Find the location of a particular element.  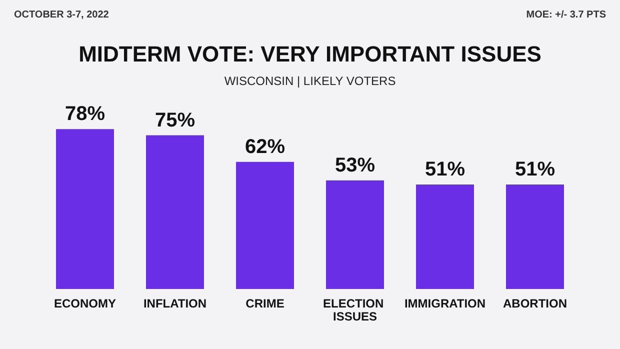

x-tick-label: ECONOMY is located at coordinates (85, 303).